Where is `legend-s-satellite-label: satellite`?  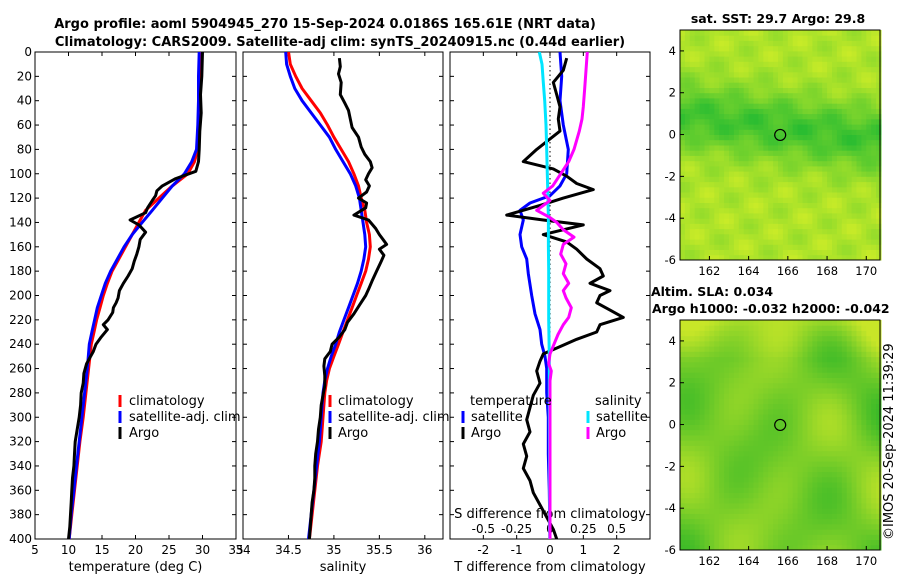 legend-s-satellite-label: satellite is located at coordinates (622, 417).